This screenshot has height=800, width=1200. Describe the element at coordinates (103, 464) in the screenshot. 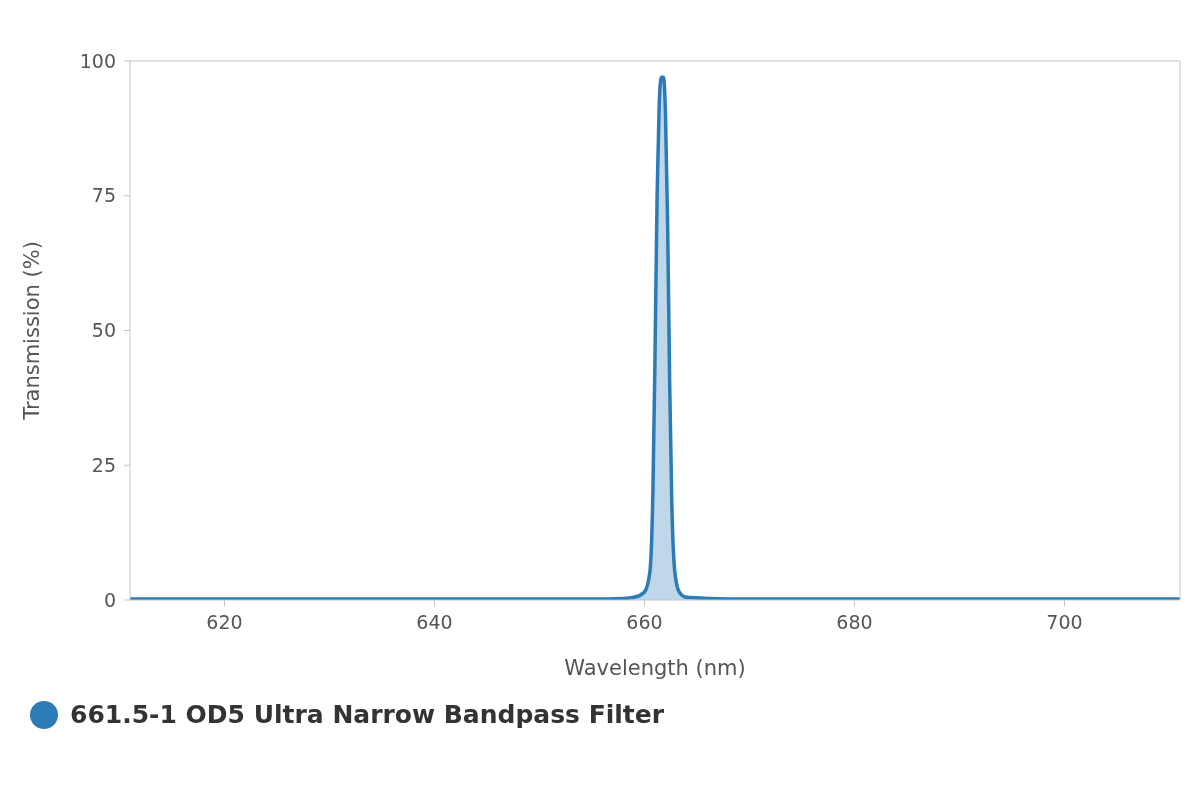

I see `y-tick-label: 25` at that location.